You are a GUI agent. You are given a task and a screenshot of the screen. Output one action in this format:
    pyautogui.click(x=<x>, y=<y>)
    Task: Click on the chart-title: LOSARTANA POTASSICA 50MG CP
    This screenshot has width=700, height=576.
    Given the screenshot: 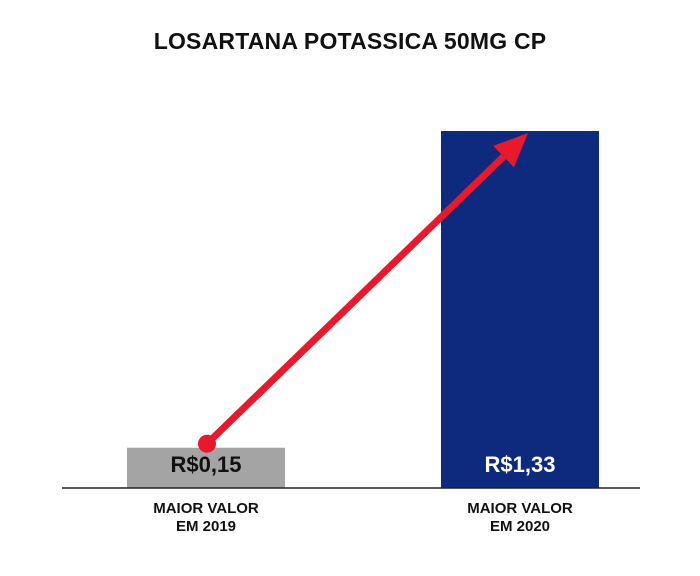 What is the action you would take?
    pyautogui.click(x=350, y=41)
    